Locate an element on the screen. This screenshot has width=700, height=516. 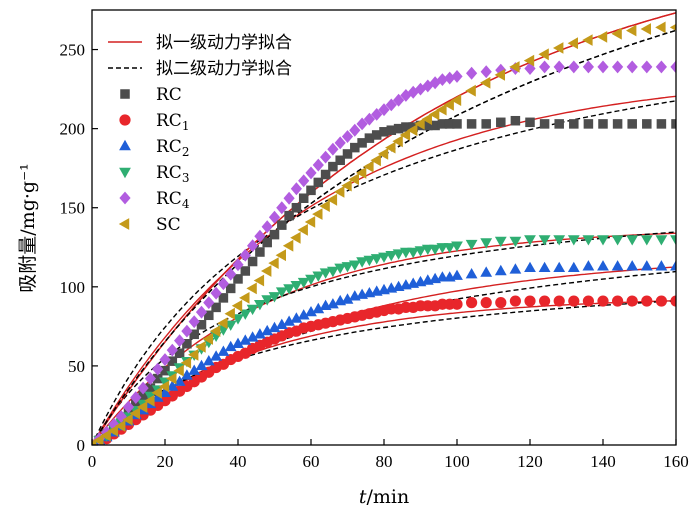
legend-label-series-0: RC is located at coordinates (169, 95).